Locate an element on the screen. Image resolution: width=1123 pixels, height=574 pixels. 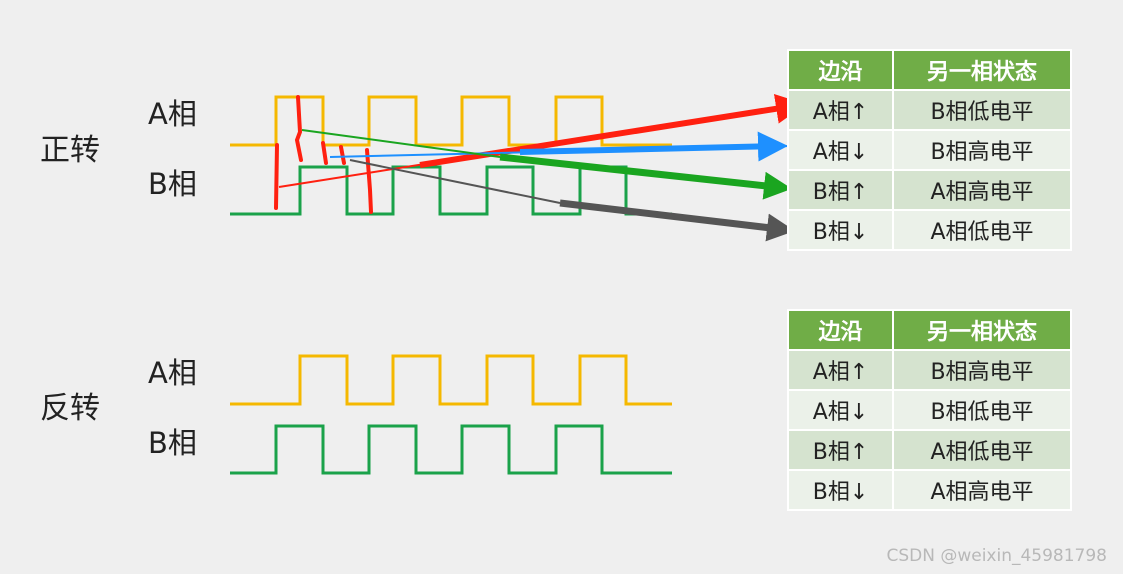
arrow-a-rise-head is located at coordinates (612, 130).